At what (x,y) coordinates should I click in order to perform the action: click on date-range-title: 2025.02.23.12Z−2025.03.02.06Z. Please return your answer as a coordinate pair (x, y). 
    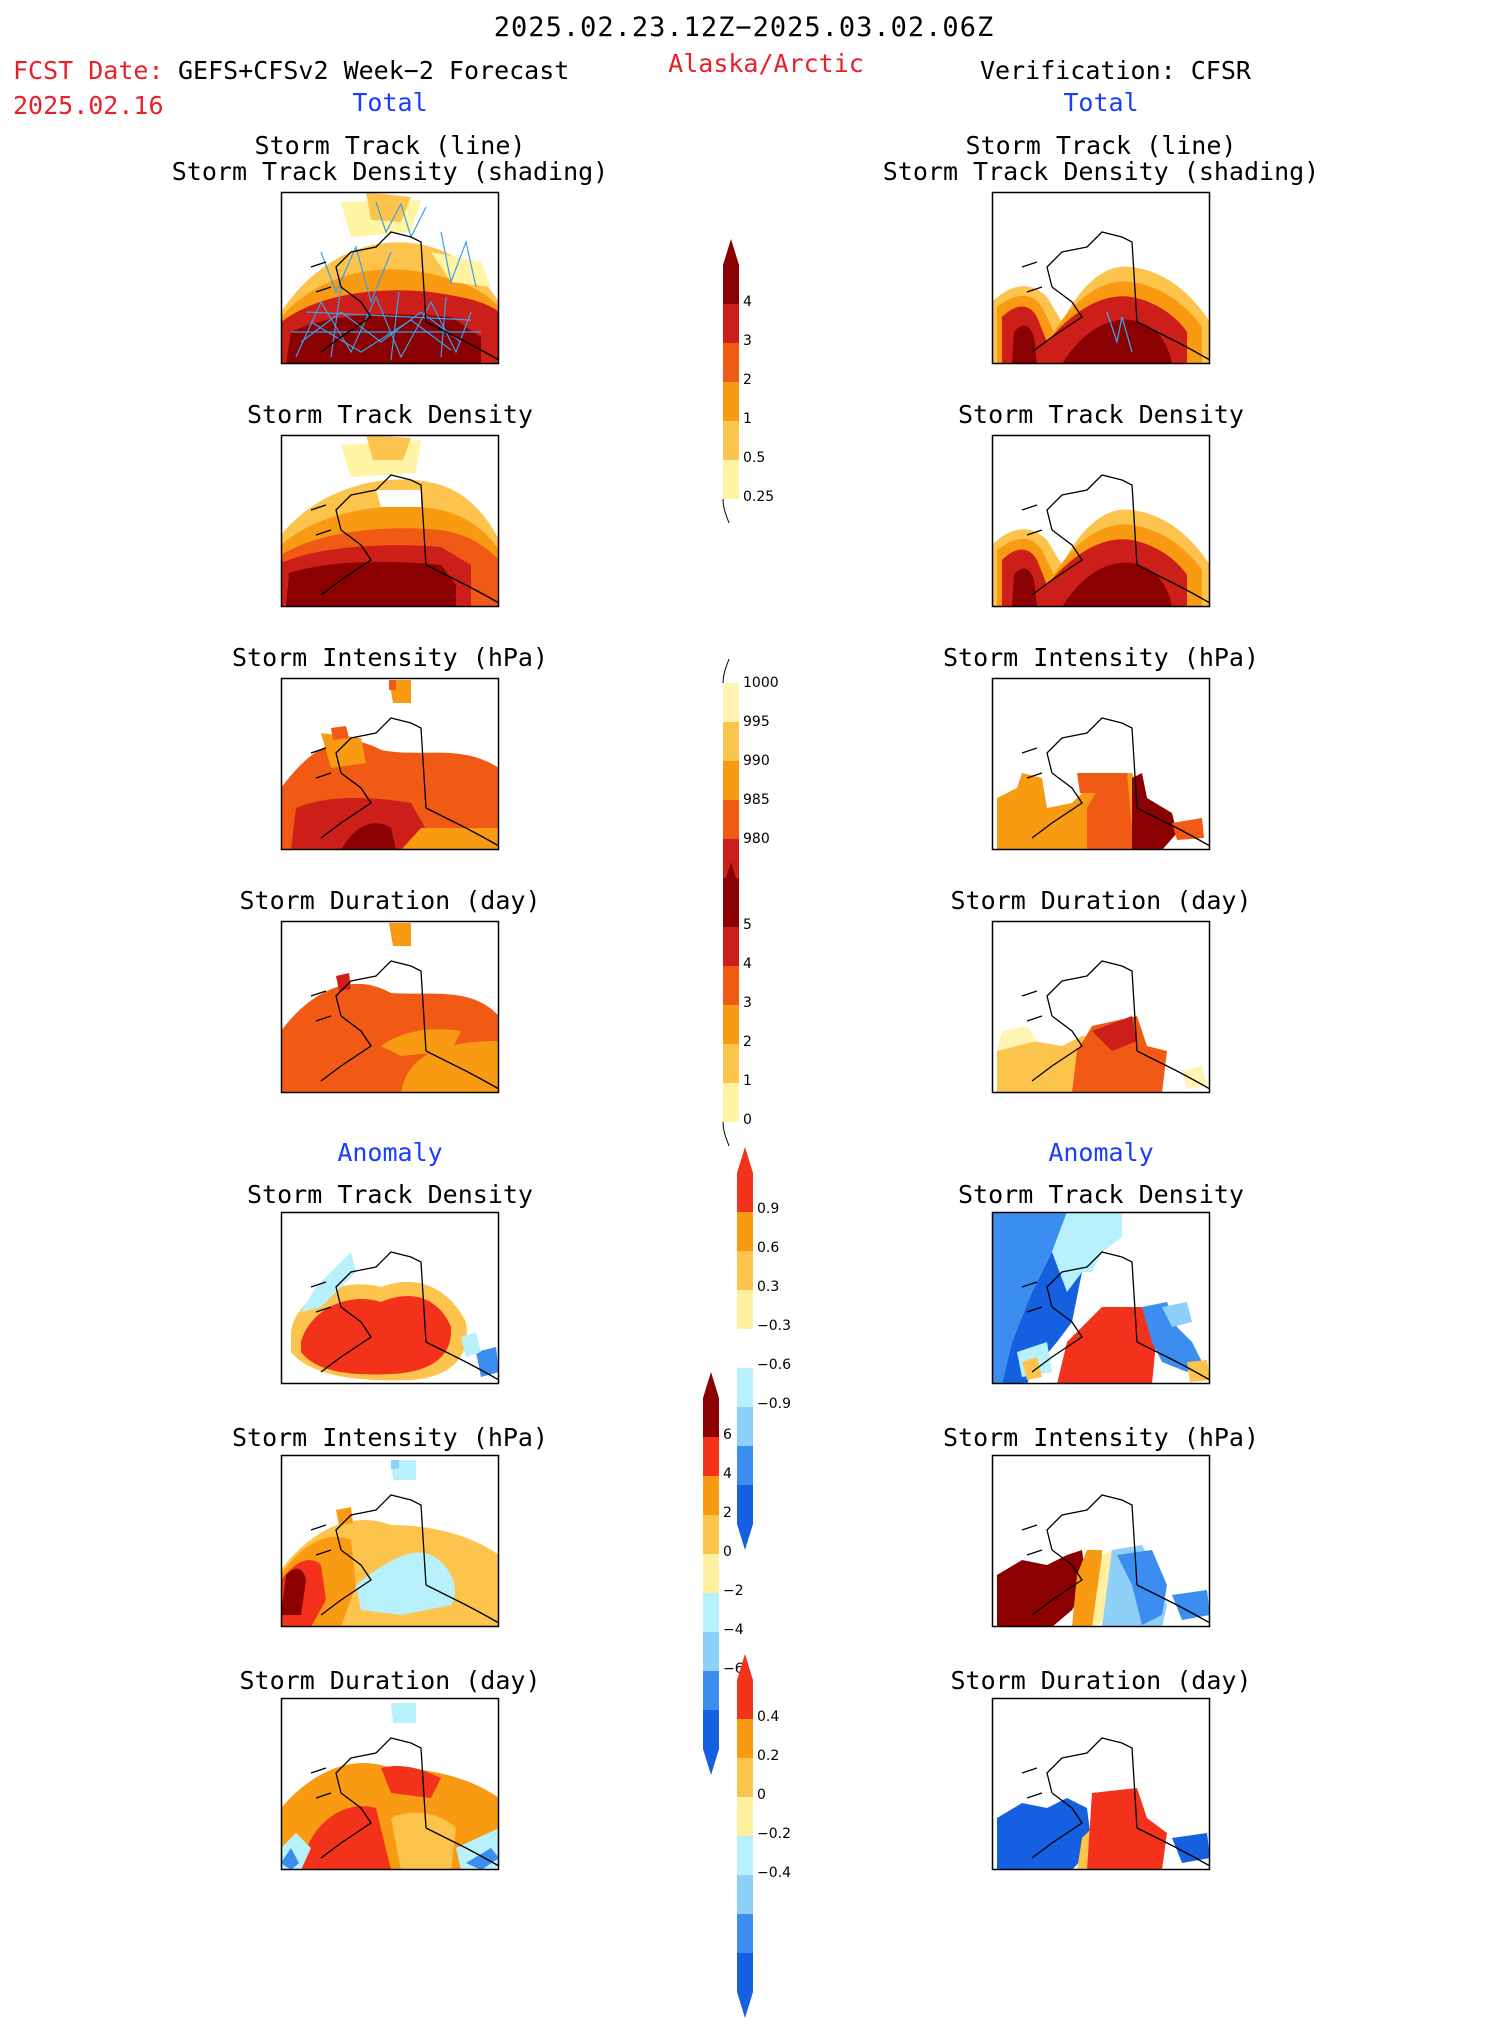
    Looking at the image, I should click on (744, 27).